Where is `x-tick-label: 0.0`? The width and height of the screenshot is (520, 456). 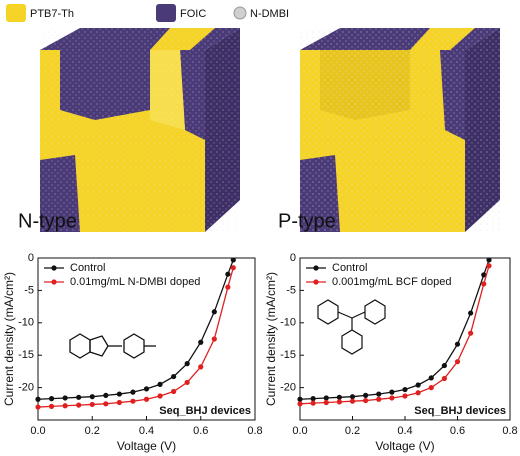
x-tick-label: 0.0 is located at coordinates (299, 431).